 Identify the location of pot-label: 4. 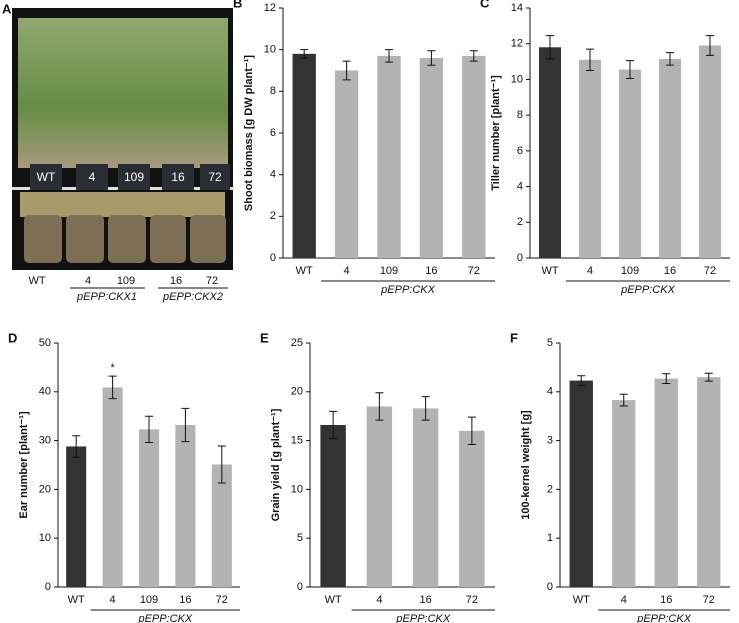
(92, 177).